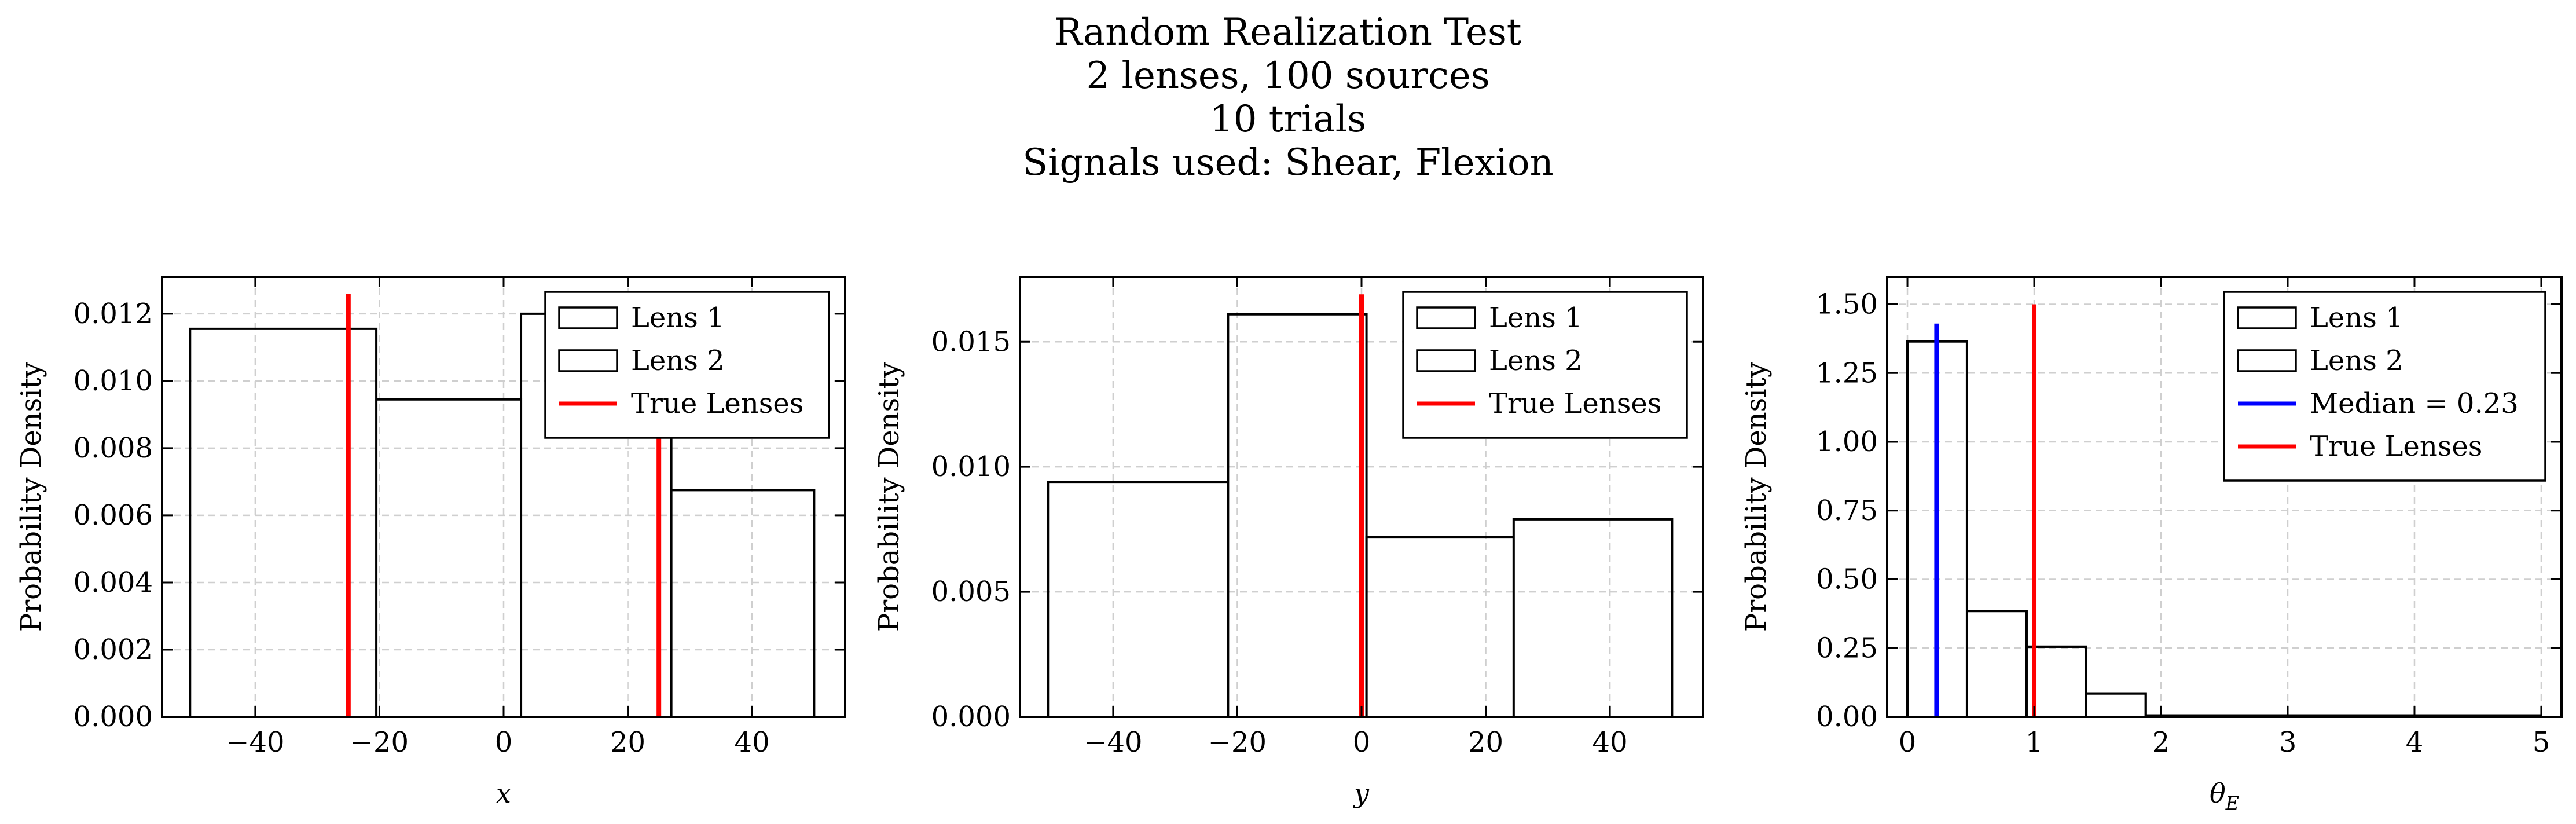 This screenshot has width=2576, height=824. I want to click on y-tick-label: 0.006, so click(113, 515).